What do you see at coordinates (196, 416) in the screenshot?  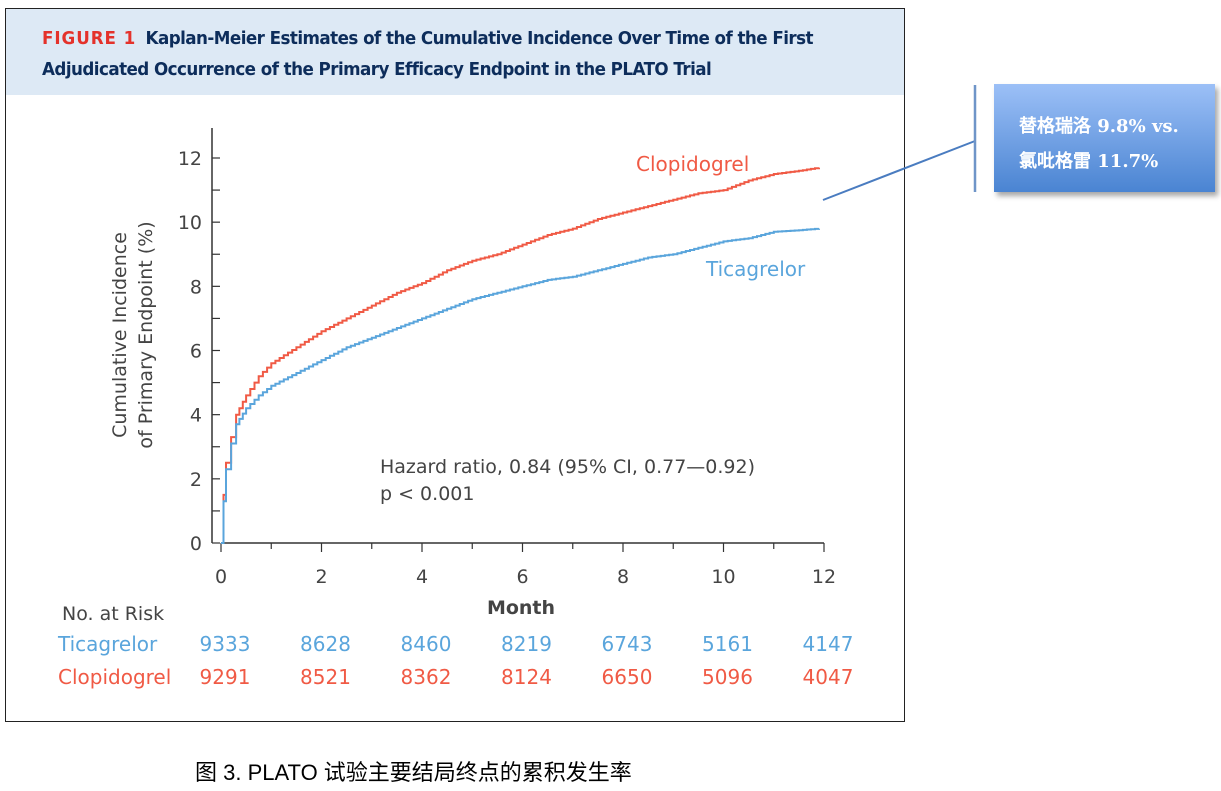 I see `y-tick-label: 4` at bounding box center [196, 416].